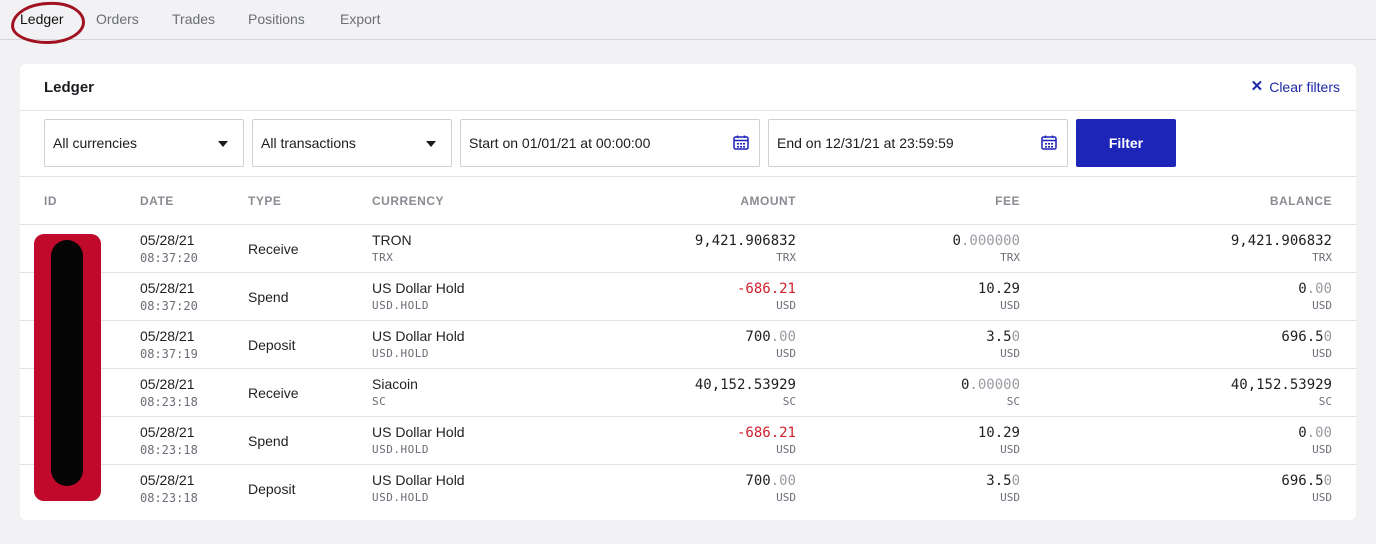 Image resolution: width=1376 pixels, height=544 pixels. I want to click on filter-button: Filter, so click(1126, 143).